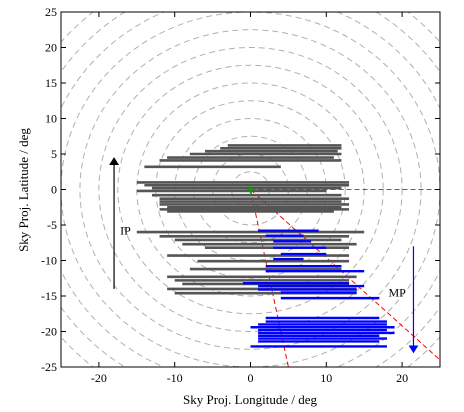 The height and width of the screenshot is (412, 464). I want to click on y-tick-label: -20, so click(49, 332).